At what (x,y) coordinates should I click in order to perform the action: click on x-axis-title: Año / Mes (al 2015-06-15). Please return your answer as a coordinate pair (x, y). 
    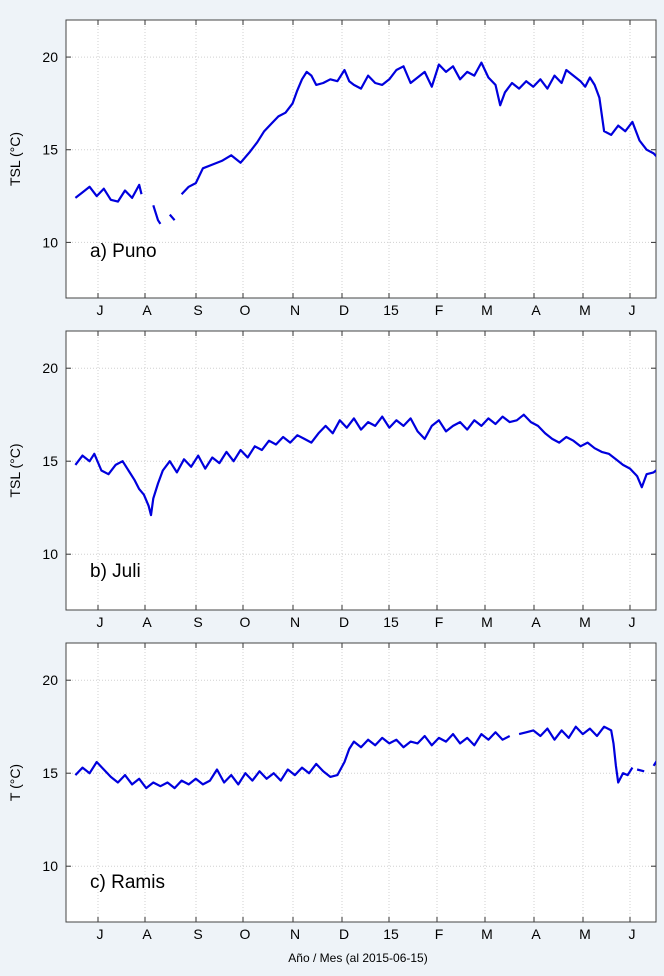
    Looking at the image, I should click on (357, 958).